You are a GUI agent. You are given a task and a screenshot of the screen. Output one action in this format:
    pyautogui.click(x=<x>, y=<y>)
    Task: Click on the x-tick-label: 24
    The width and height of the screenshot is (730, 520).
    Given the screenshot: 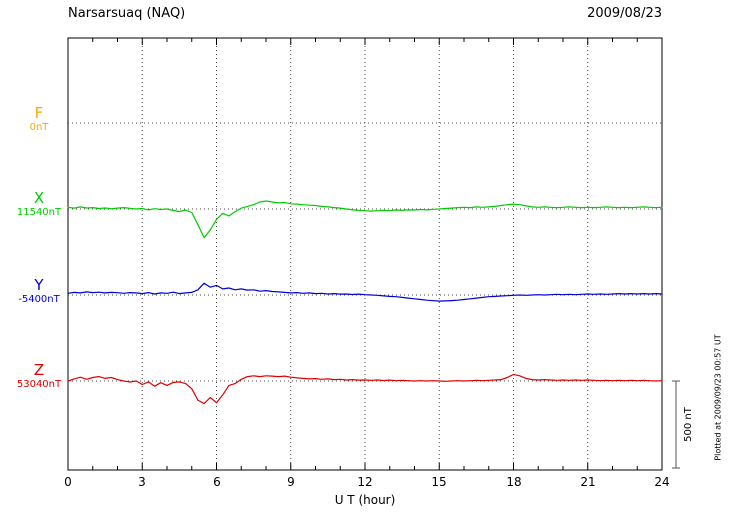 What is the action you would take?
    pyautogui.click(x=662, y=482)
    